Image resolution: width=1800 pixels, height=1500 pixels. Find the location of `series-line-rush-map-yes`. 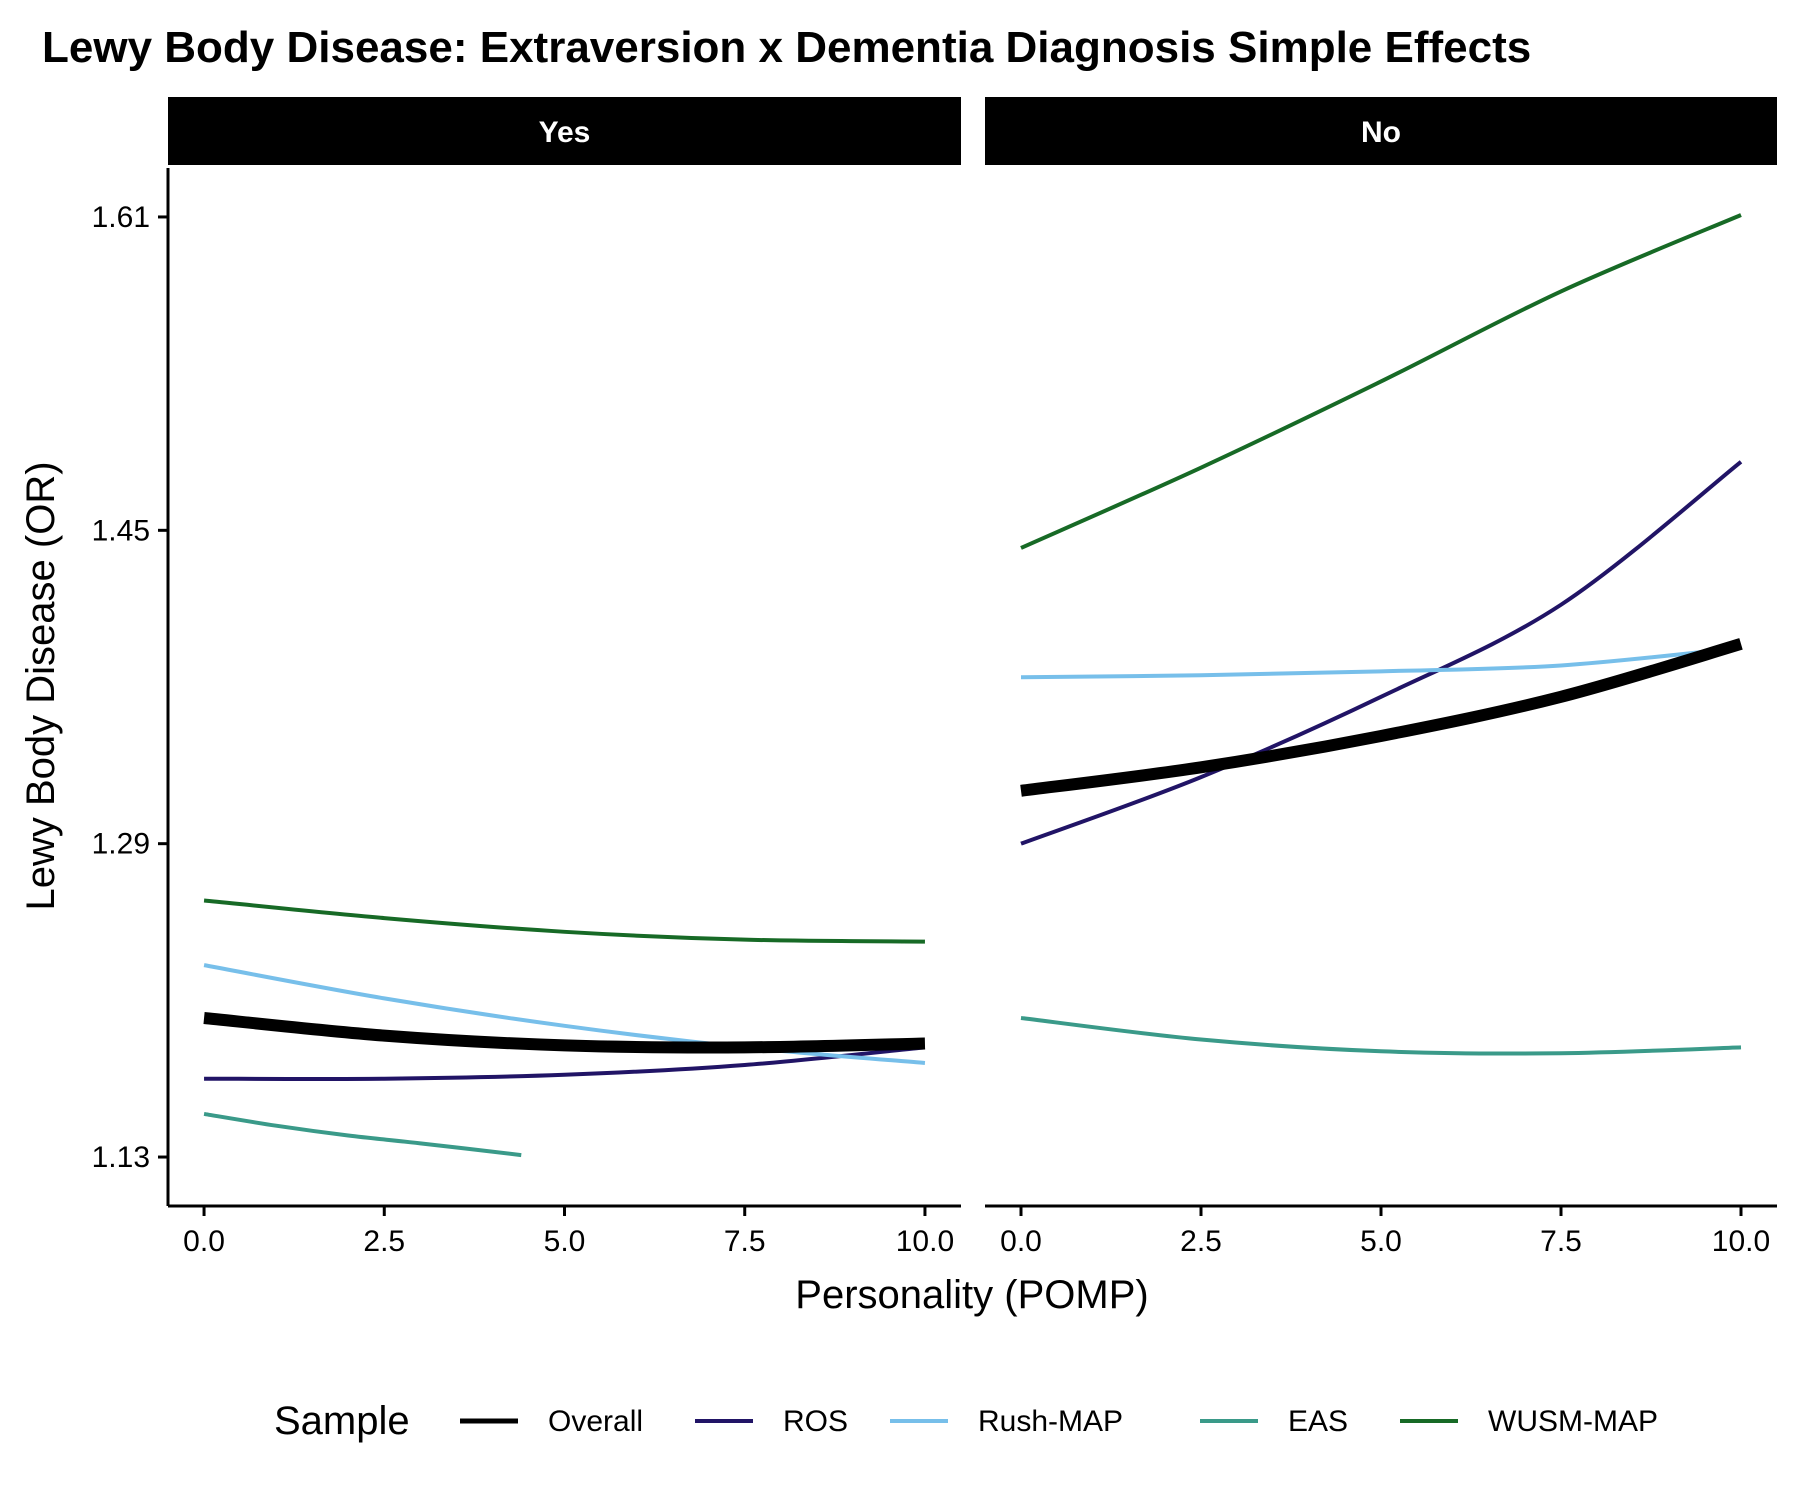

series-line-rush-map-yes is located at coordinates (564, 1014).